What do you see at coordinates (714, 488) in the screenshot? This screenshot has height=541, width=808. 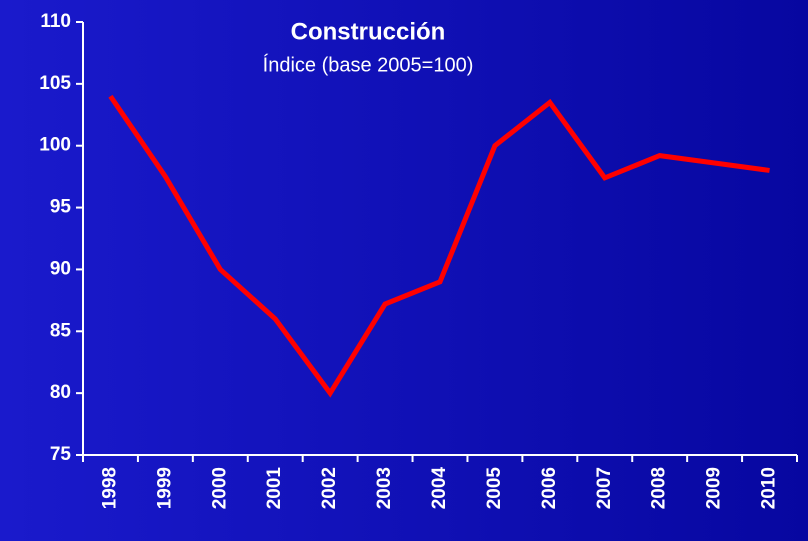 I see `x-tick-label: 2009` at bounding box center [714, 488].